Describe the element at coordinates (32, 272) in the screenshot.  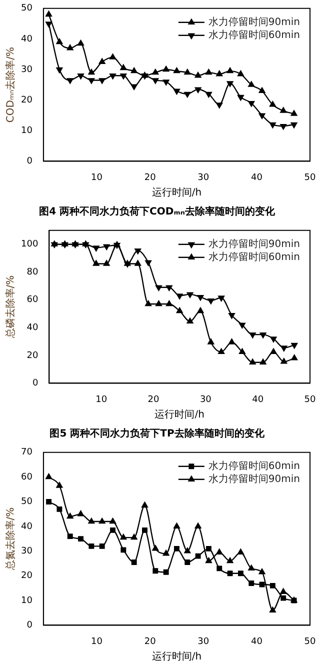
I see `y-tick-label: 80` at that location.